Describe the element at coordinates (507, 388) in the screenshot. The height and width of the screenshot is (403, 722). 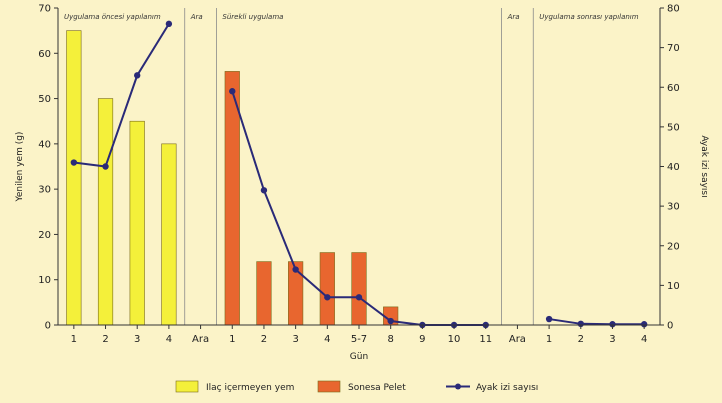
I see `legend-label: Ayak izi sayısı` at that location.